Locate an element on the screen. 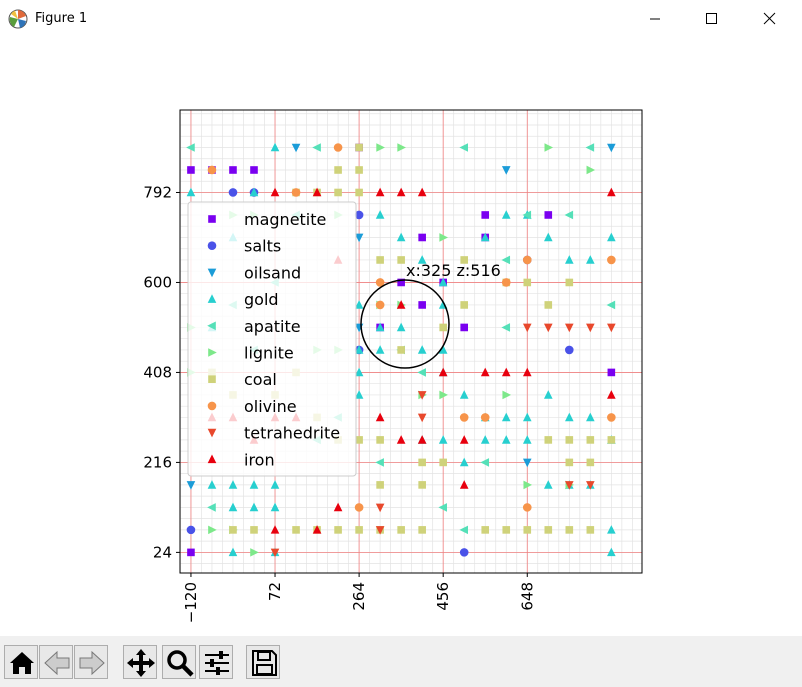 This screenshot has height=687, width=802. legend-marker-gold is located at coordinates (212, 298).